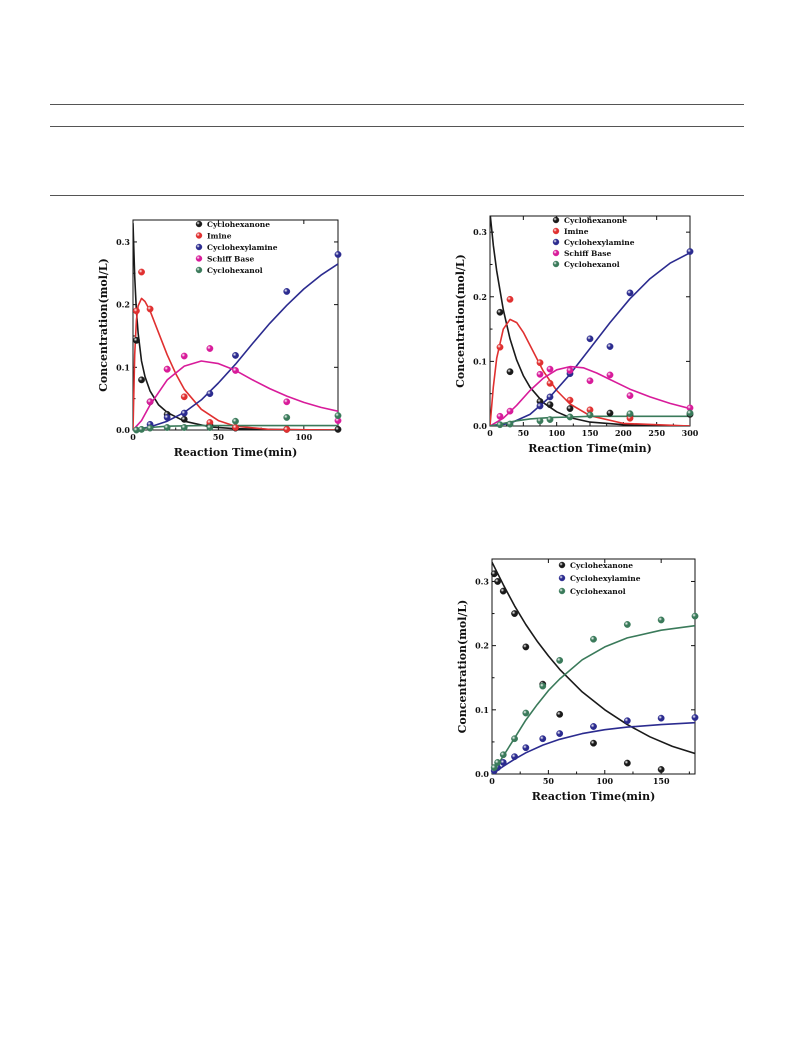 The height and width of the screenshot is (1057, 793). I want to click on x-tick-label: 200, so click(623, 433).